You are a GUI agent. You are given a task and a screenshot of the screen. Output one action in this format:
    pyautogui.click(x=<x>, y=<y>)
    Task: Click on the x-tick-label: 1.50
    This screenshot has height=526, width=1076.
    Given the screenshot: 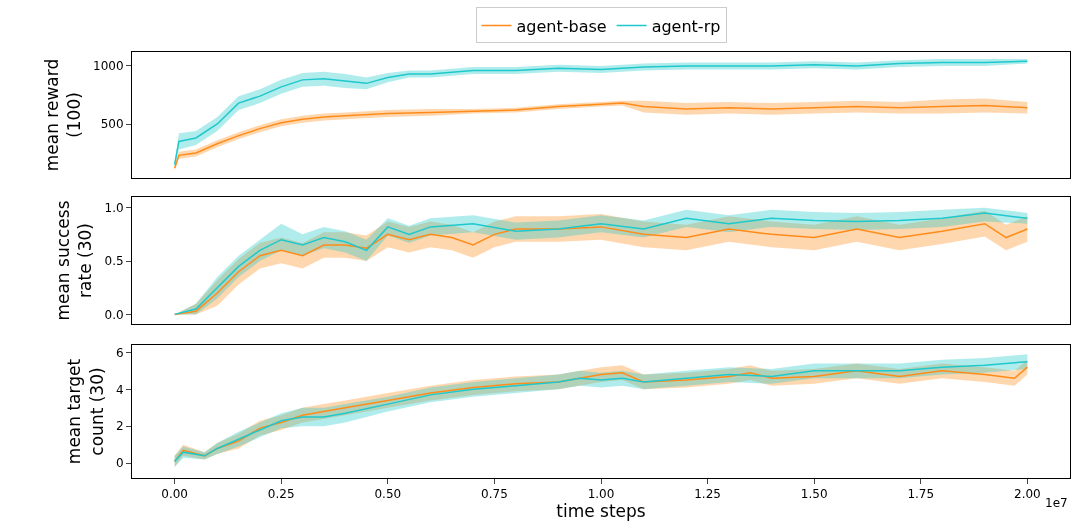 What is the action you would take?
    pyautogui.click(x=814, y=494)
    